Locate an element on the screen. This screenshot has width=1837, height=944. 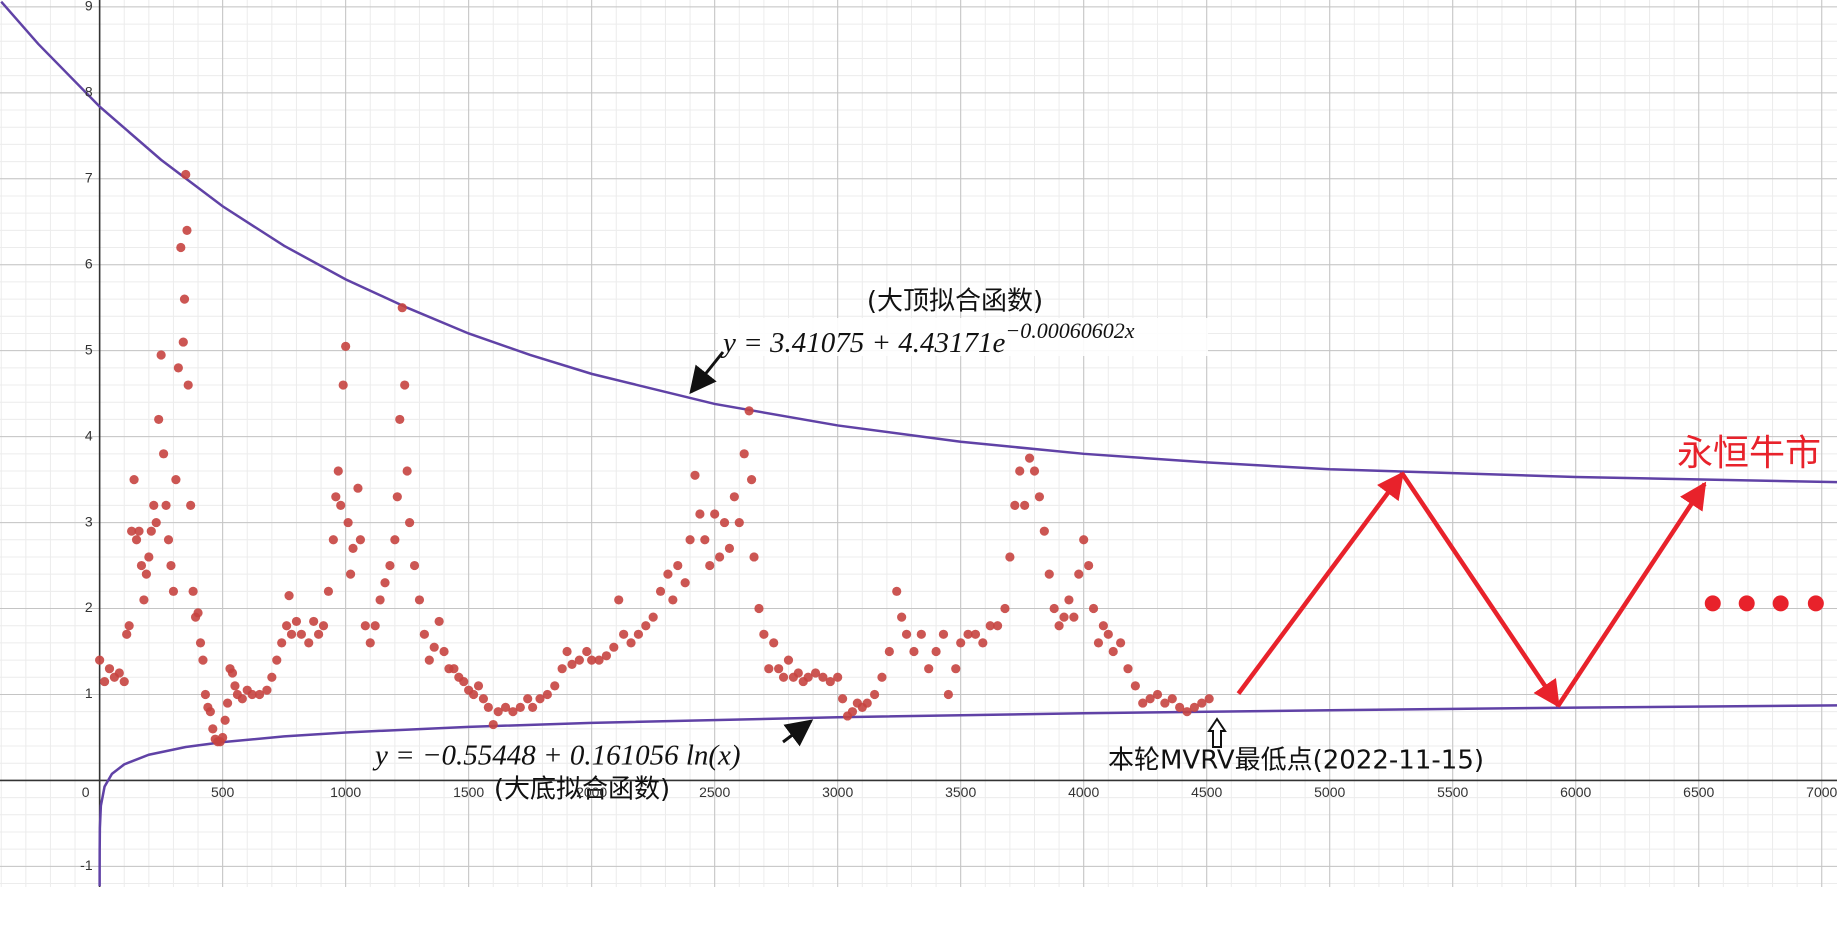
y-tick-label: 8 is located at coordinates (89, 92).